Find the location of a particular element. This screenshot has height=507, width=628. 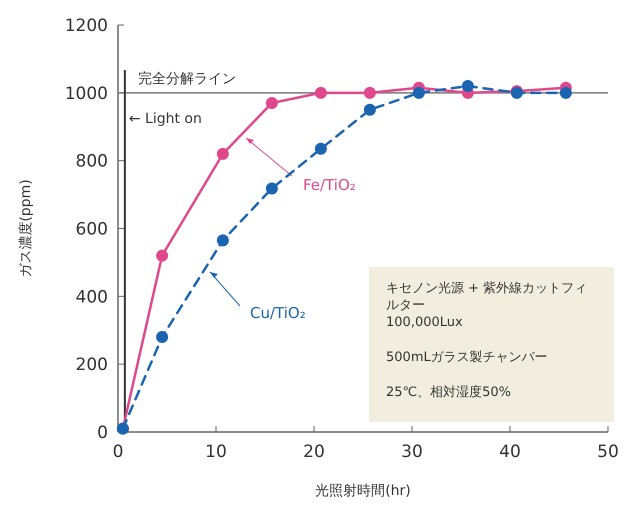

x-tick-label: 50 is located at coordinates (608, 452).